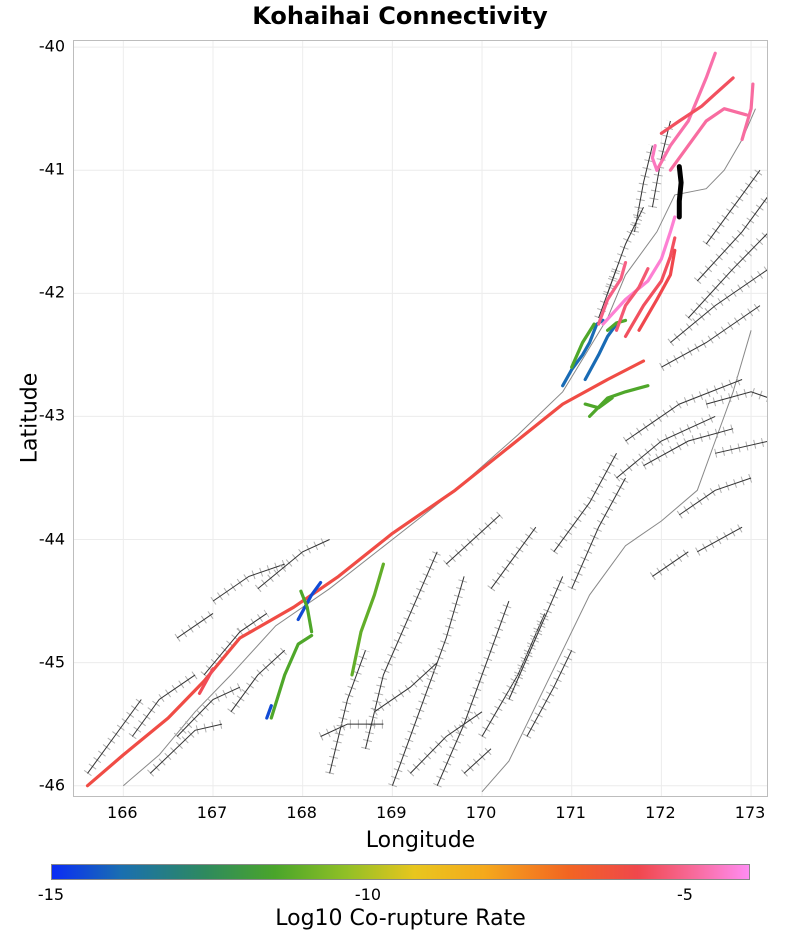 The height and width of the screenshot is (945, 800). Describe the element at coordinates (51, 538) in the screenshot. I see `y-tick-label: -44` at that location.